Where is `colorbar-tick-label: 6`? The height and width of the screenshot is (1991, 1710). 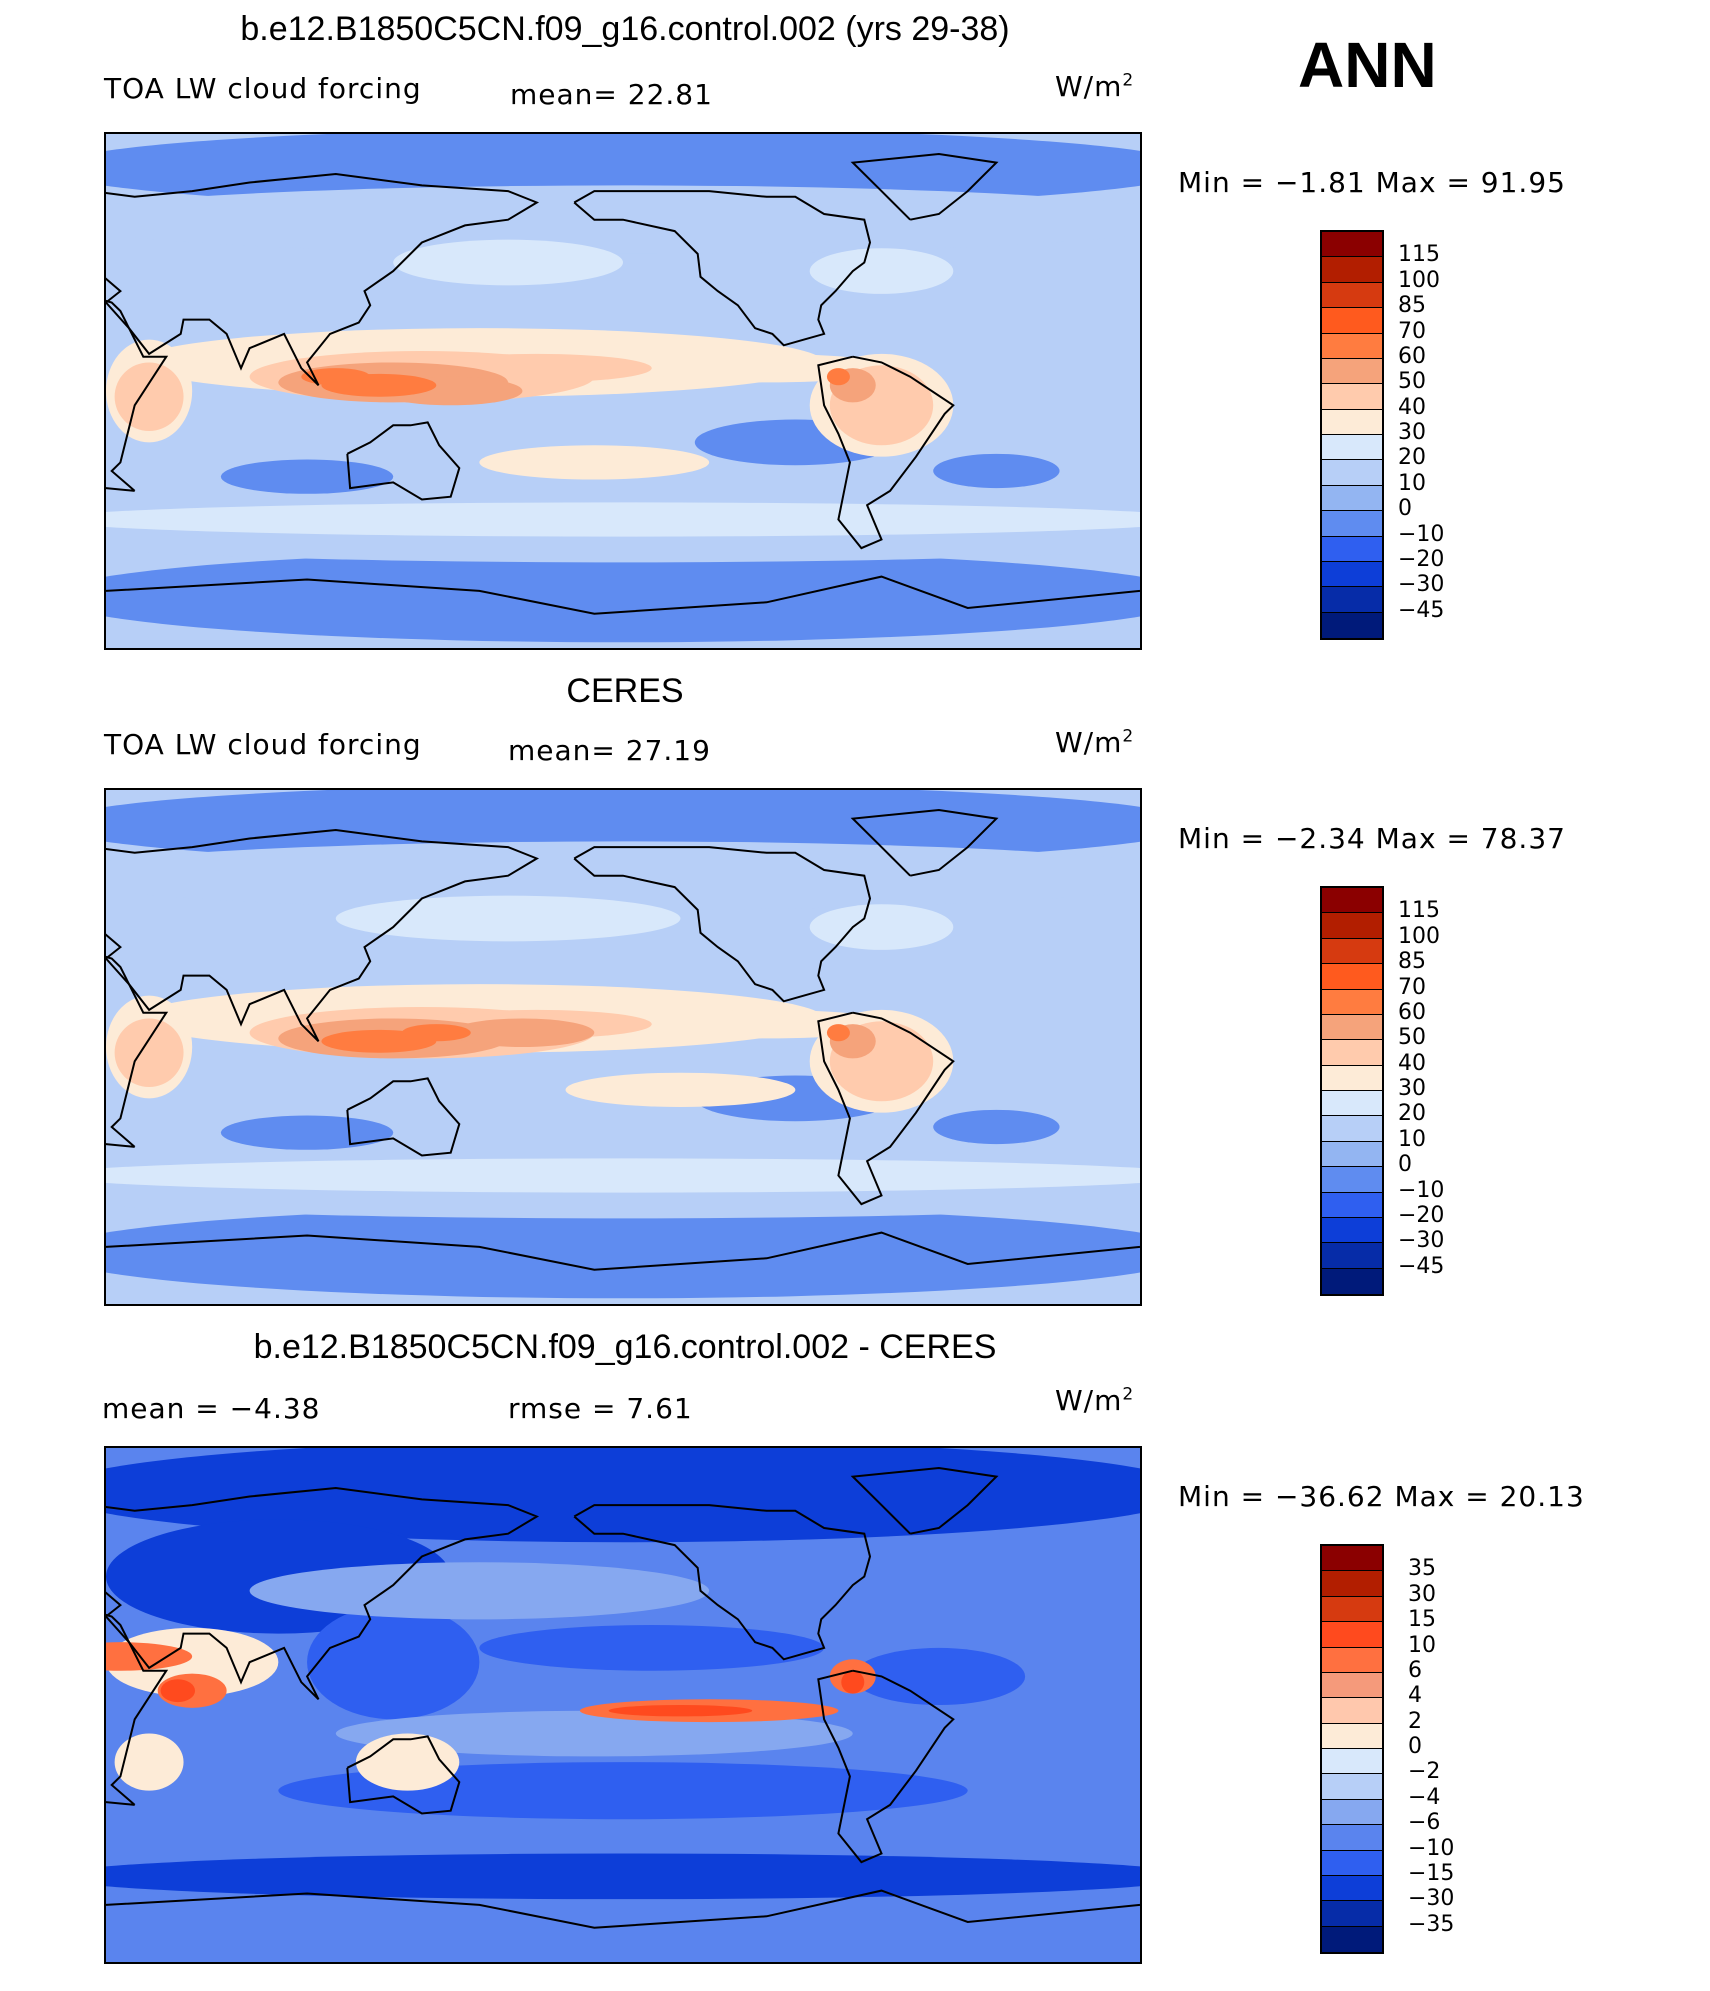 colorbar-tick-label: 6 is located at coordinates (1415, 1670).